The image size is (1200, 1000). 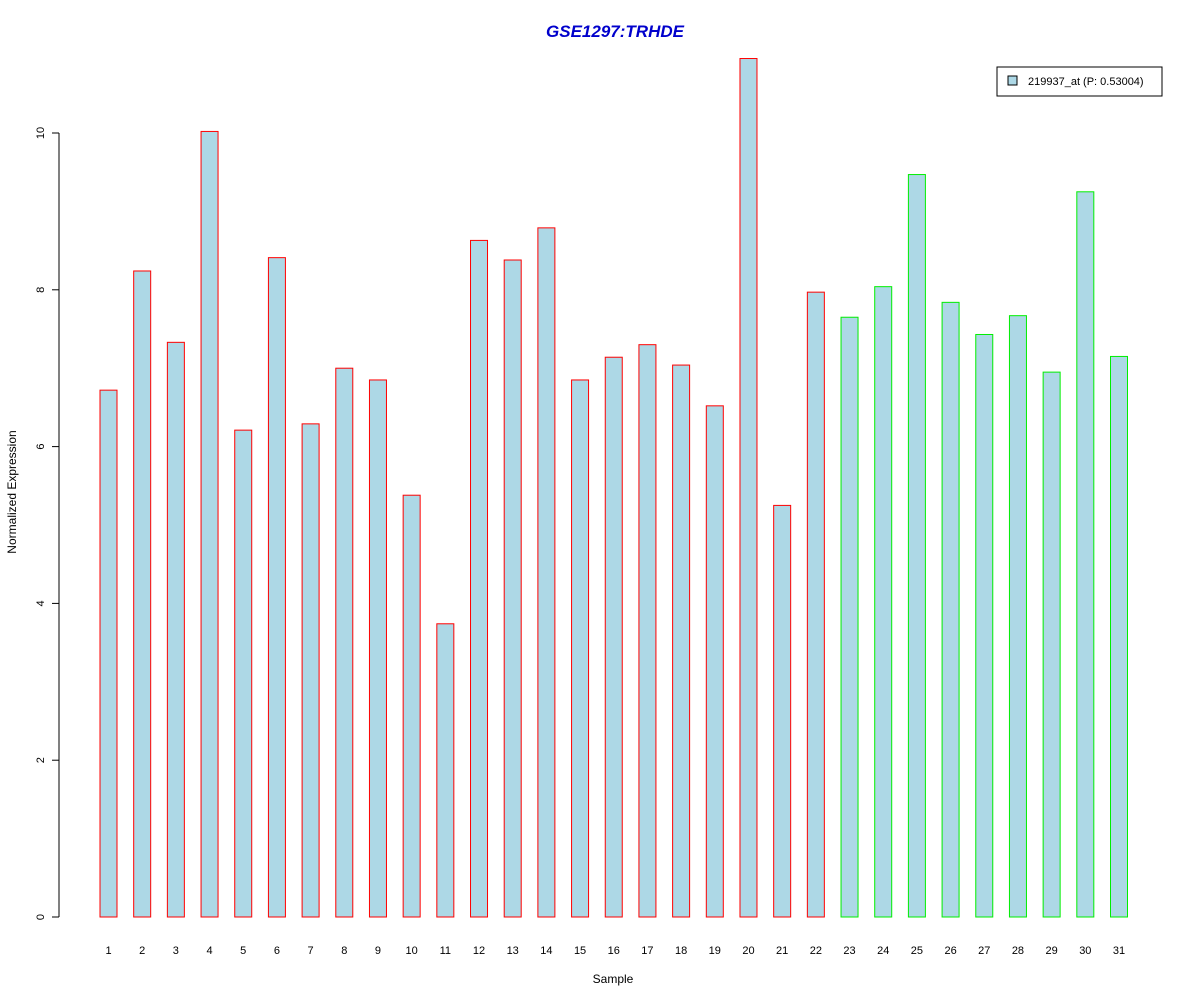 What do you see at coordinates (243, 951) in the screenshot?
I see `x-tick-label: 5` at bounding box center [243, 951].